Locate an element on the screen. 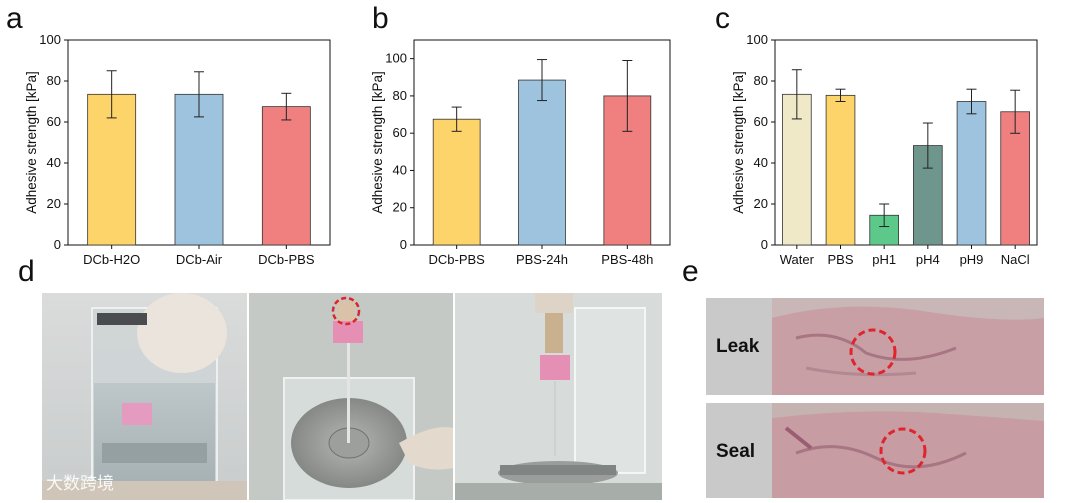  x-tick-label: PBS-48h is located at coordinates (627, 259).